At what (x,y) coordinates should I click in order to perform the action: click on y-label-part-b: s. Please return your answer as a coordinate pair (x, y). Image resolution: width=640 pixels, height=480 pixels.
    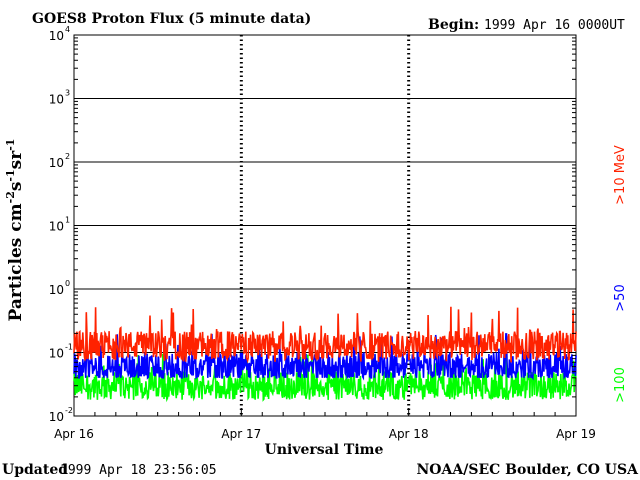
    Looking at the image, I should click on (16, 187).